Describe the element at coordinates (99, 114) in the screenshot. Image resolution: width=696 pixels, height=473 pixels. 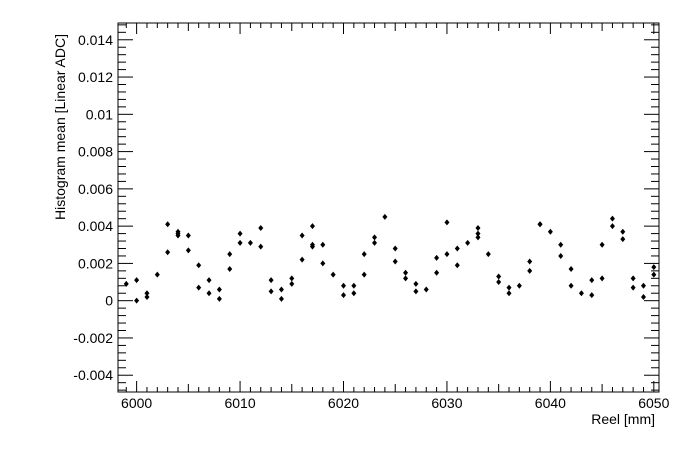
I see `y-tick-label: 0.01` at that location.